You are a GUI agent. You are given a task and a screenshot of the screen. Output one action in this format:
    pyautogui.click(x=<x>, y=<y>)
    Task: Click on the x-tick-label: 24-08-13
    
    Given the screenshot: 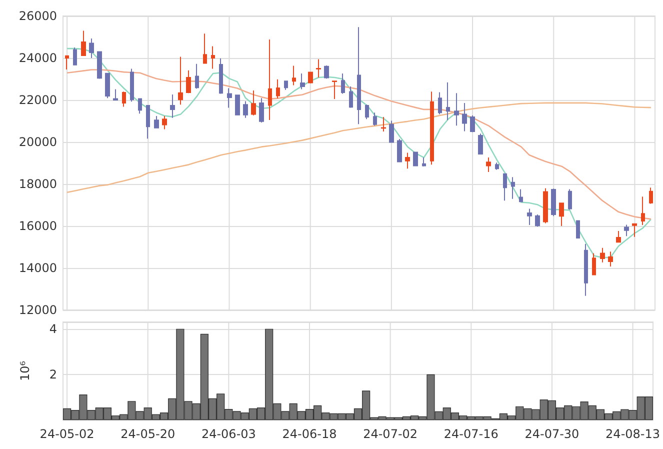 What is the action you would take?
    pyautogui.click(x=633, y=434)
    